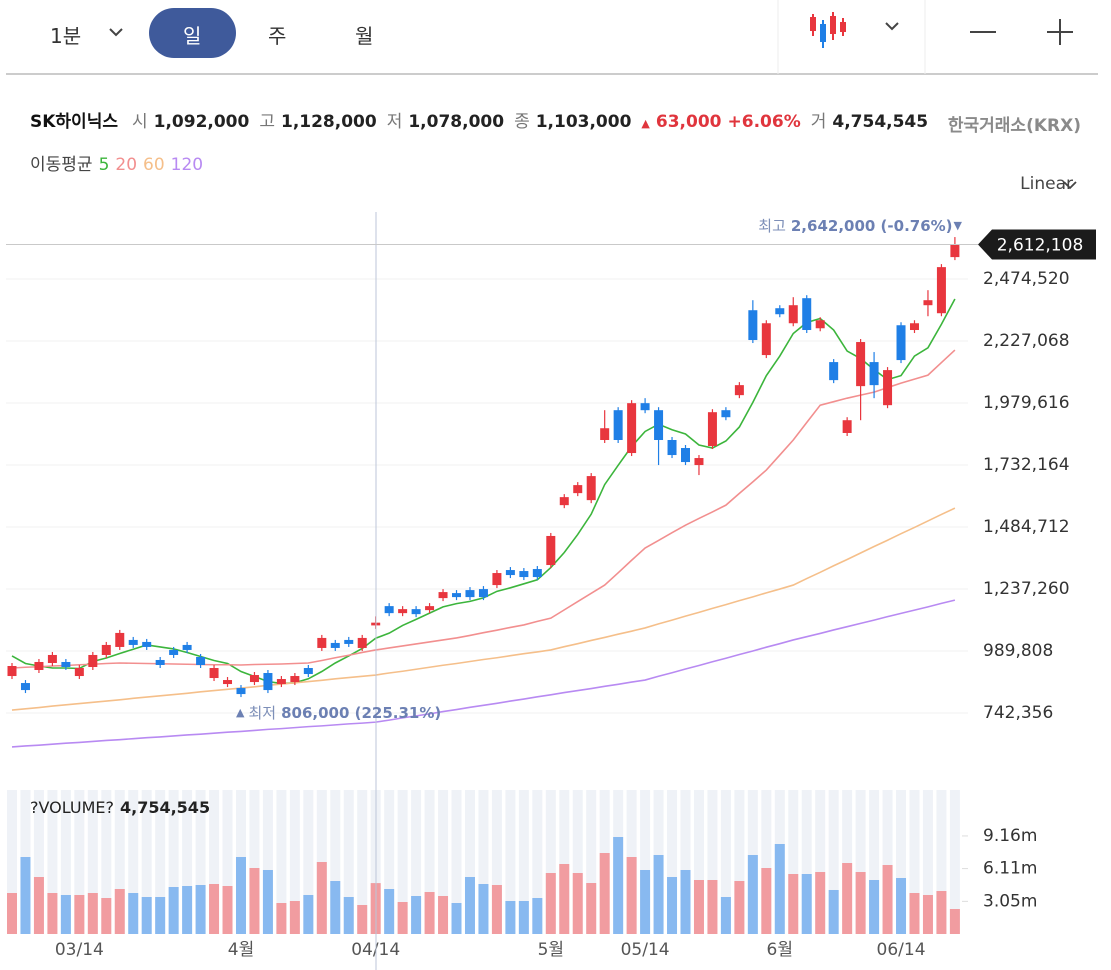 This screenshot has width=1111, height=970. Describe the element at coordinates (361, 713) in the screenshot. I see `low-annotation-value: 806,000 (225.31%)` at that location.